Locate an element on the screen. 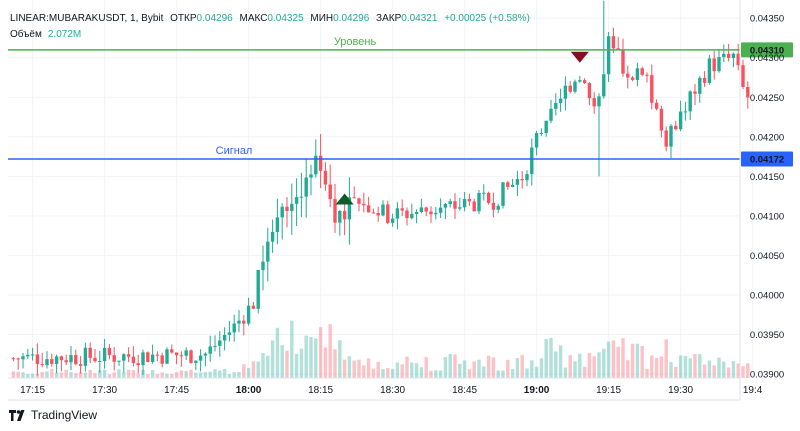 The height and width of the screenshot is (431, 800). price-tick-label: 0.04200 is located at coordinates (767, 137).